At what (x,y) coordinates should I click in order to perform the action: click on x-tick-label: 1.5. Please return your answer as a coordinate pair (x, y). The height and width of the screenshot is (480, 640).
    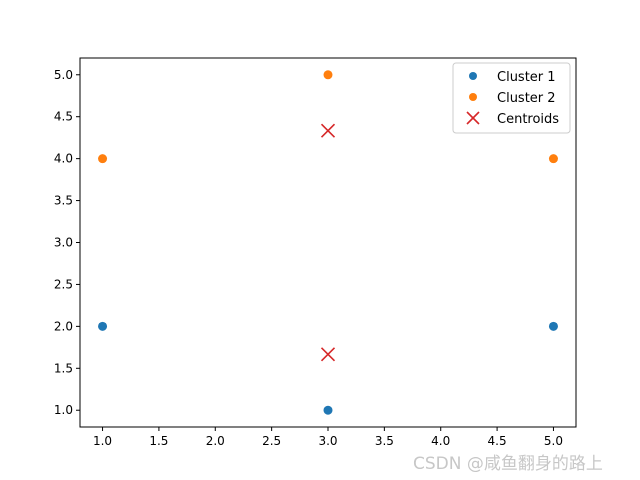
    Looking at the image, I should click on (158, 441).